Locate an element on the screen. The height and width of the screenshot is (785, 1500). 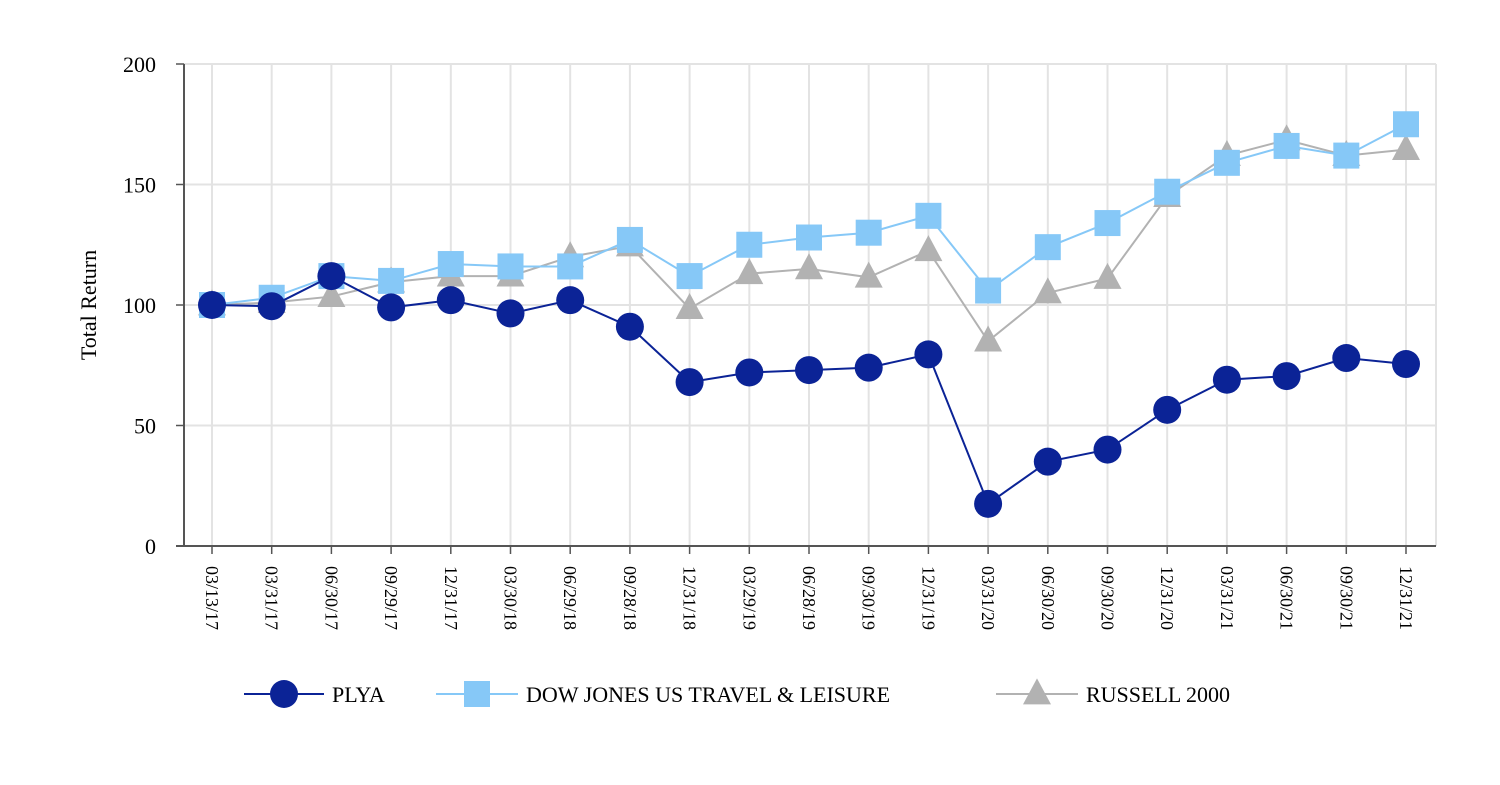
x-tick-label: 12/31/19 is located at coordinates (928, 598).